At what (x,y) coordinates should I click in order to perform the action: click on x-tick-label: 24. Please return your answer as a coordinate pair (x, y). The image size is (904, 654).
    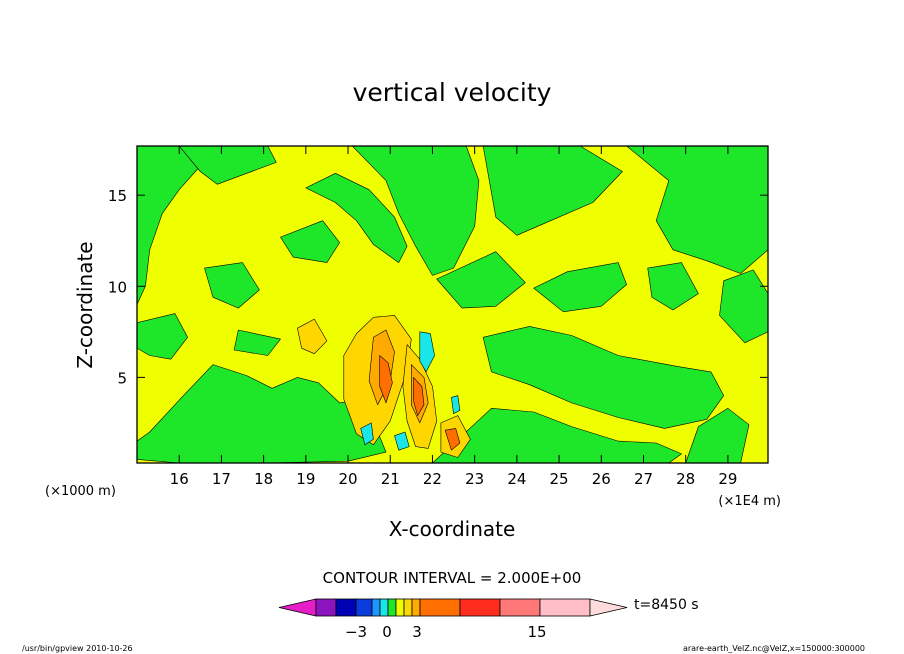
    Looking at the image, I should click on (516, 479).